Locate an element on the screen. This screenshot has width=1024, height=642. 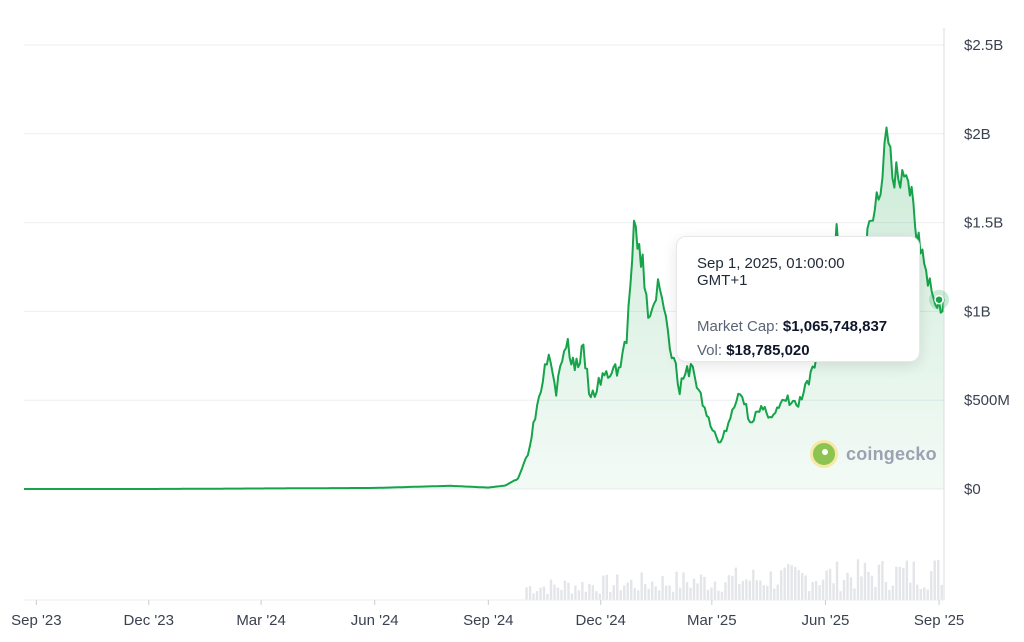
tooltip-date: Sep 1, 2025, 01:00:00 GMT+1 is located at coordinates (771, 272).